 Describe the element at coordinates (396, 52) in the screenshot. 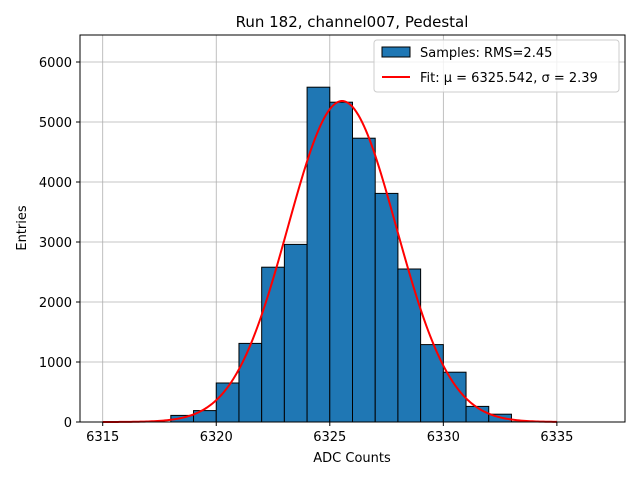

I see `legend-histogram-swatch` at that location.